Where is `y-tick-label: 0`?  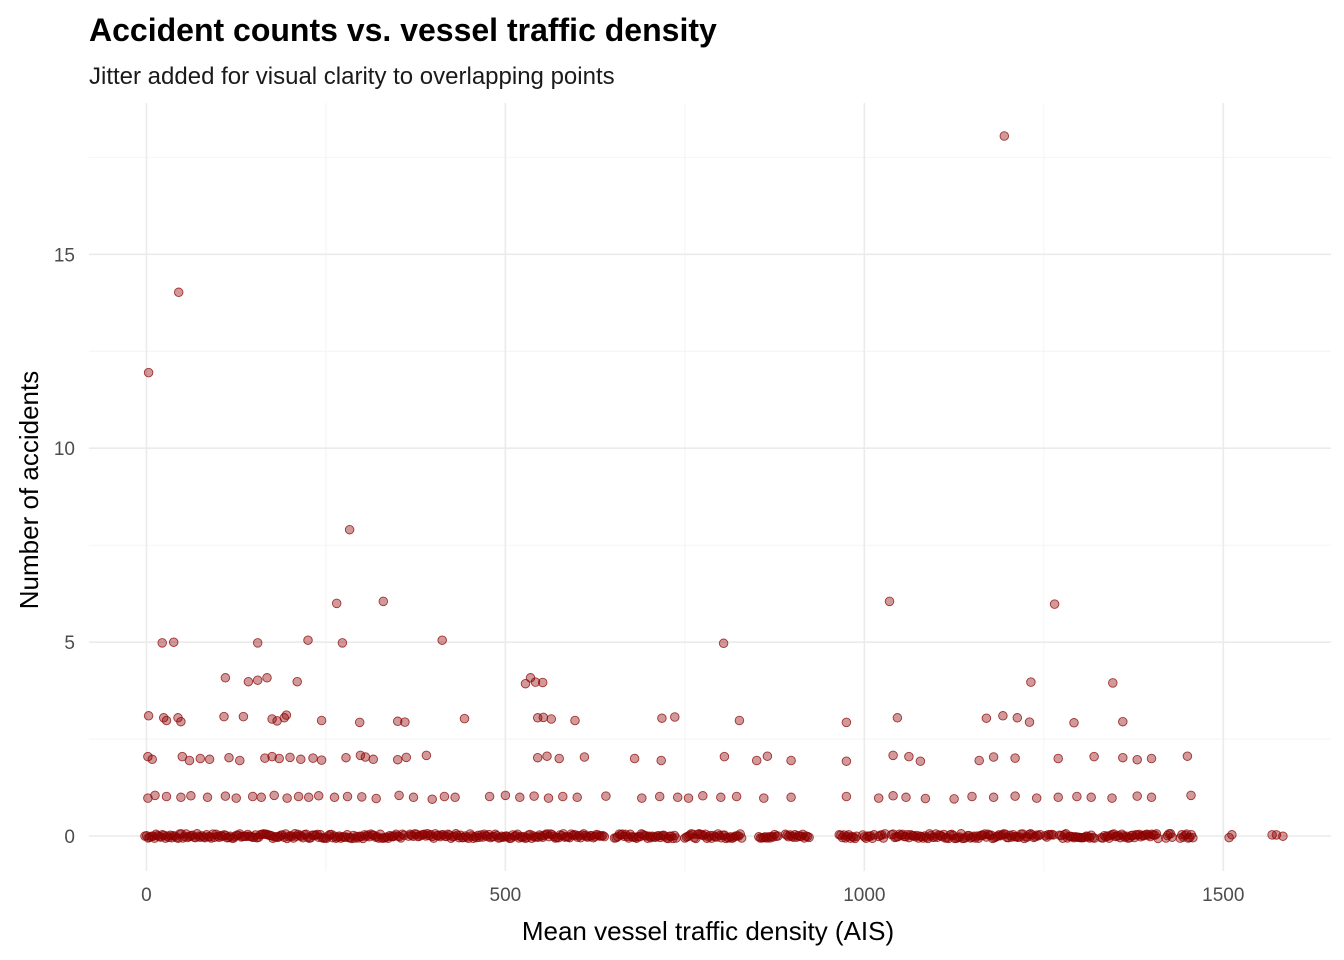 y-tick-label: 0 is located at coordinates (69, 837).